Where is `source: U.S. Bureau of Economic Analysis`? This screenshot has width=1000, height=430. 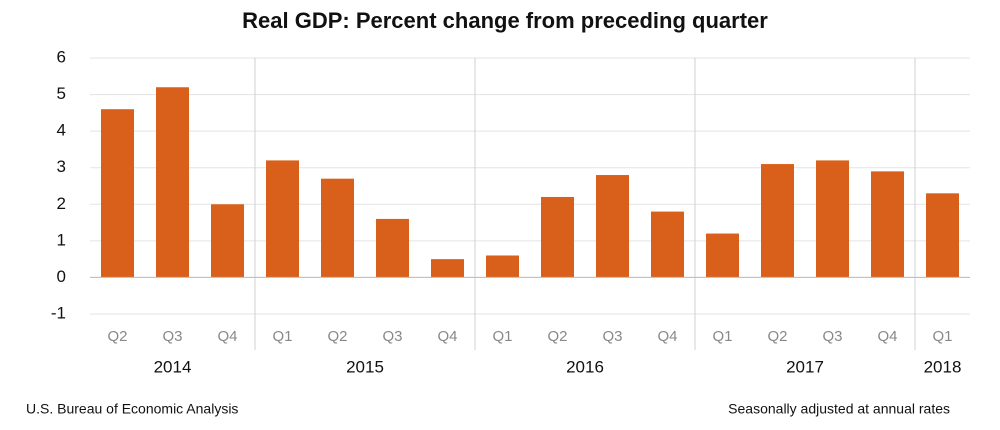
source: U.S. Bureau of Economic Analysis is located at coordinates (132, 409).